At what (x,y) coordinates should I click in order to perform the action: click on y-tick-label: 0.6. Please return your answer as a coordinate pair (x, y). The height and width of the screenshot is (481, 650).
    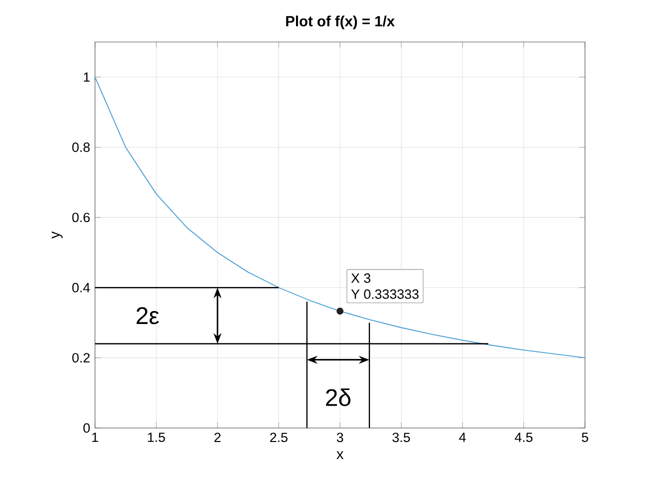
    Looking at the image, I should click on (81, 217).